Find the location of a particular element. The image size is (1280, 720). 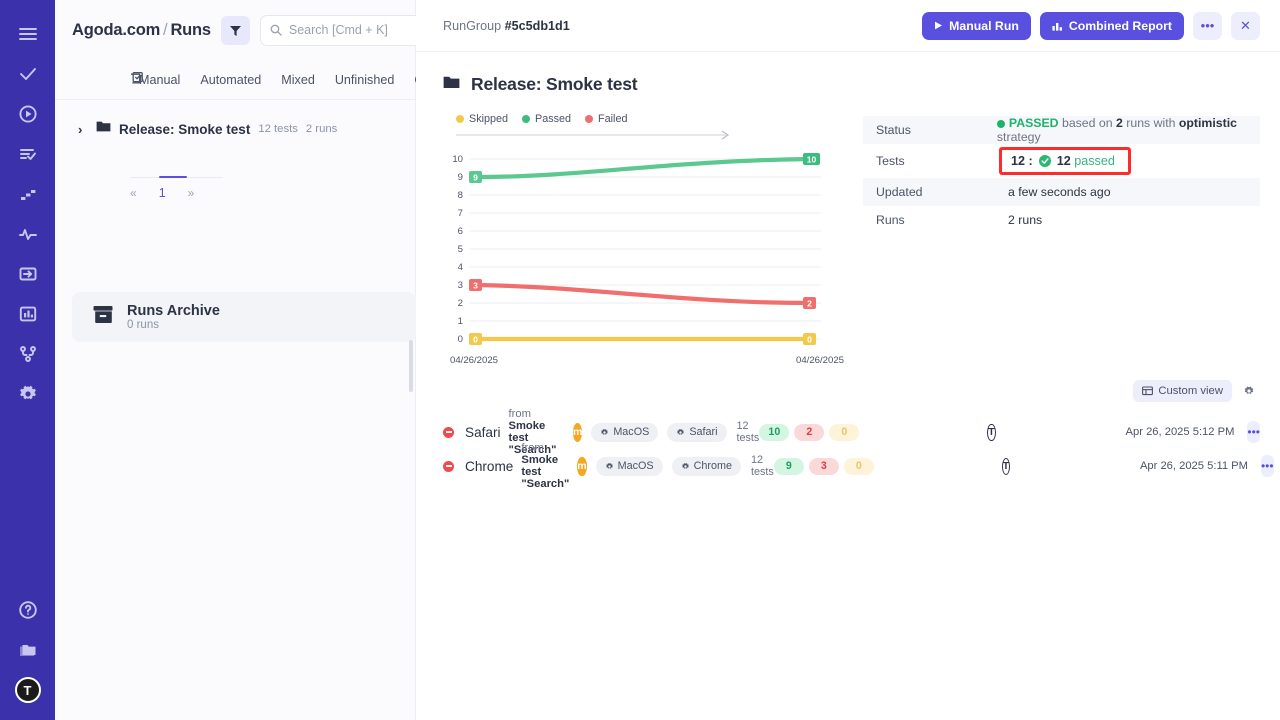

combined-report-button: Combined Report is located at coordinates (1111, 25).